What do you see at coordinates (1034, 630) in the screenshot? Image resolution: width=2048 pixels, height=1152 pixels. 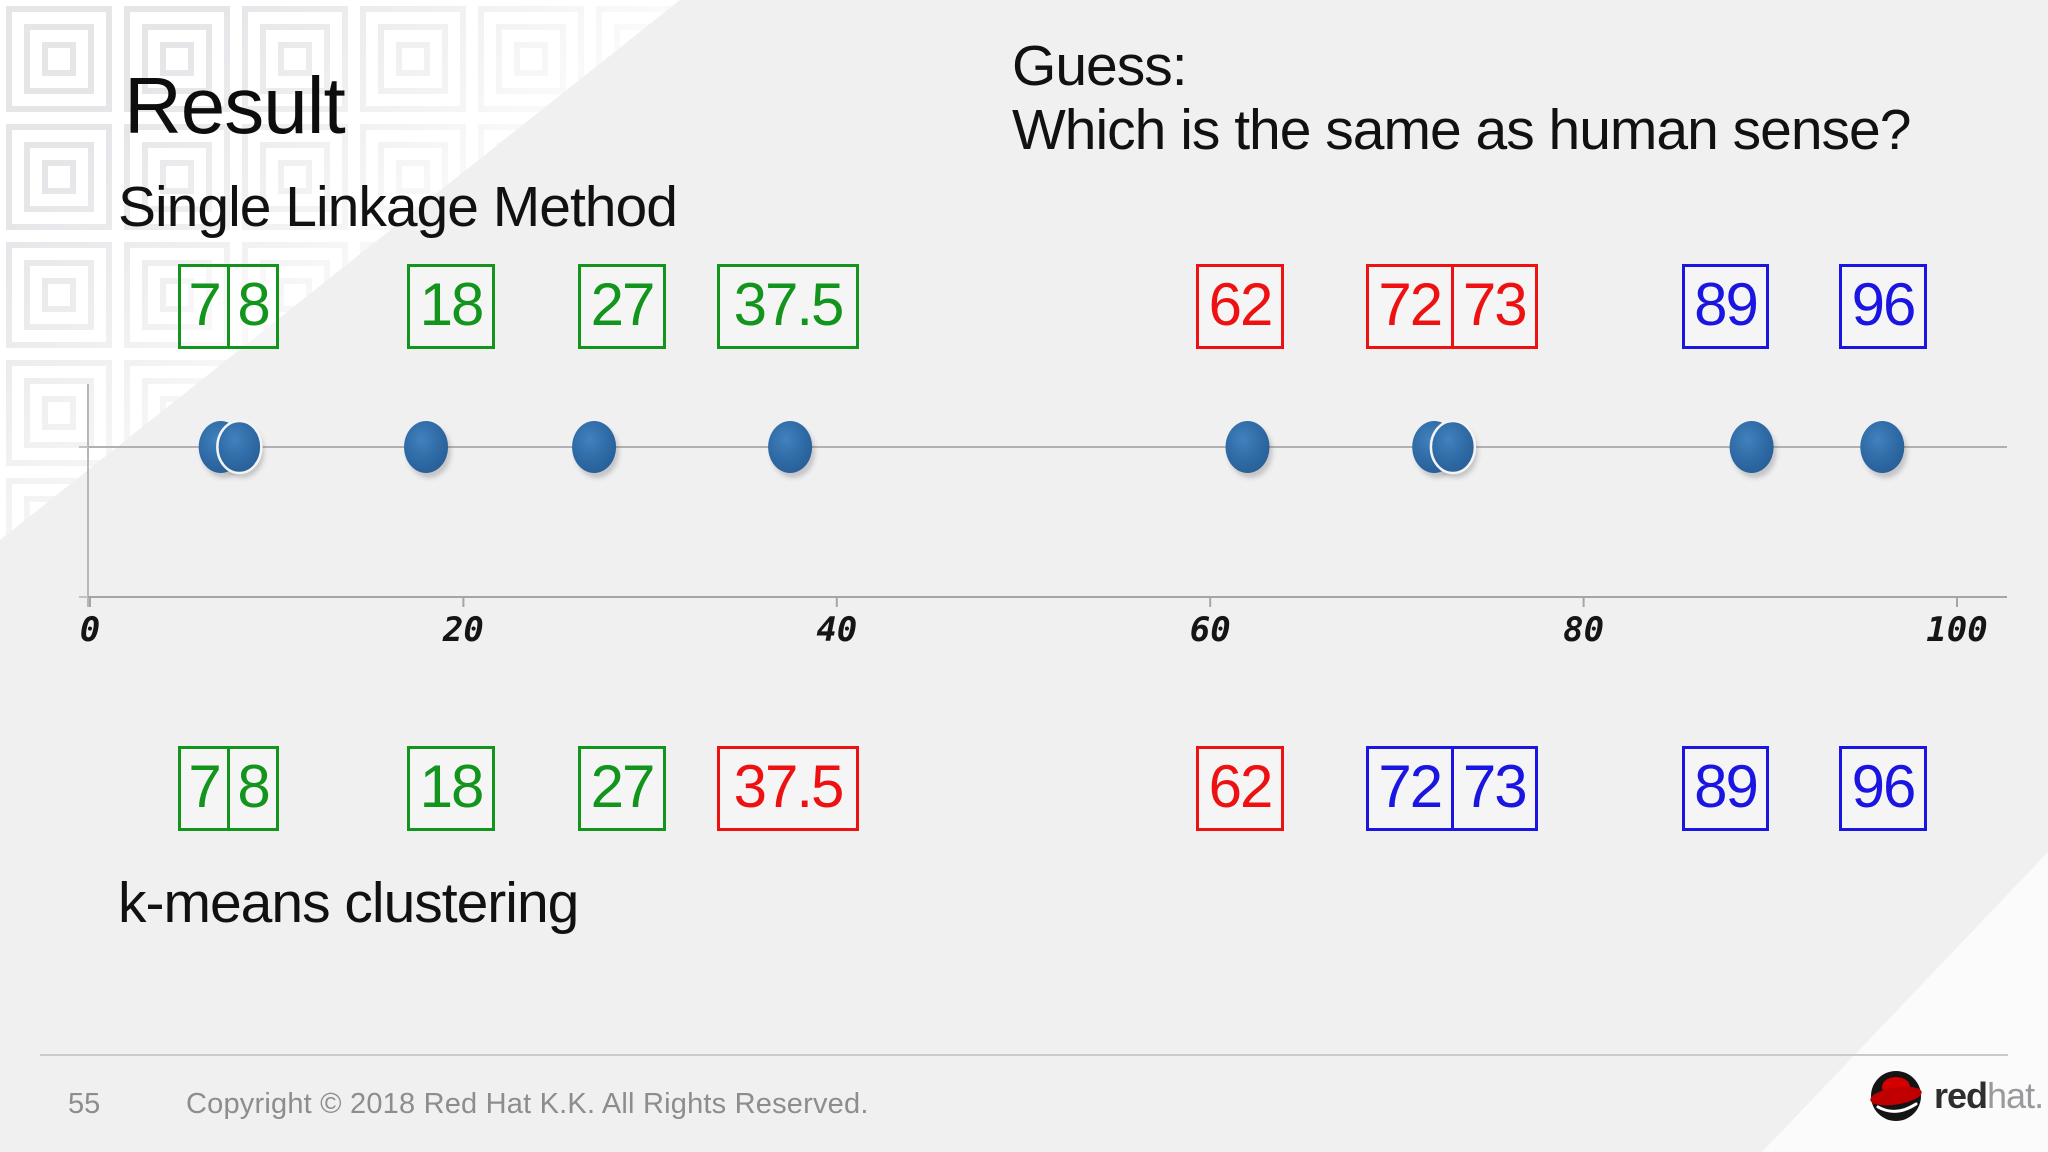 I see `chart-tick-labels: 0 20 40 60 80 100` at bounding box center [1034, 630].